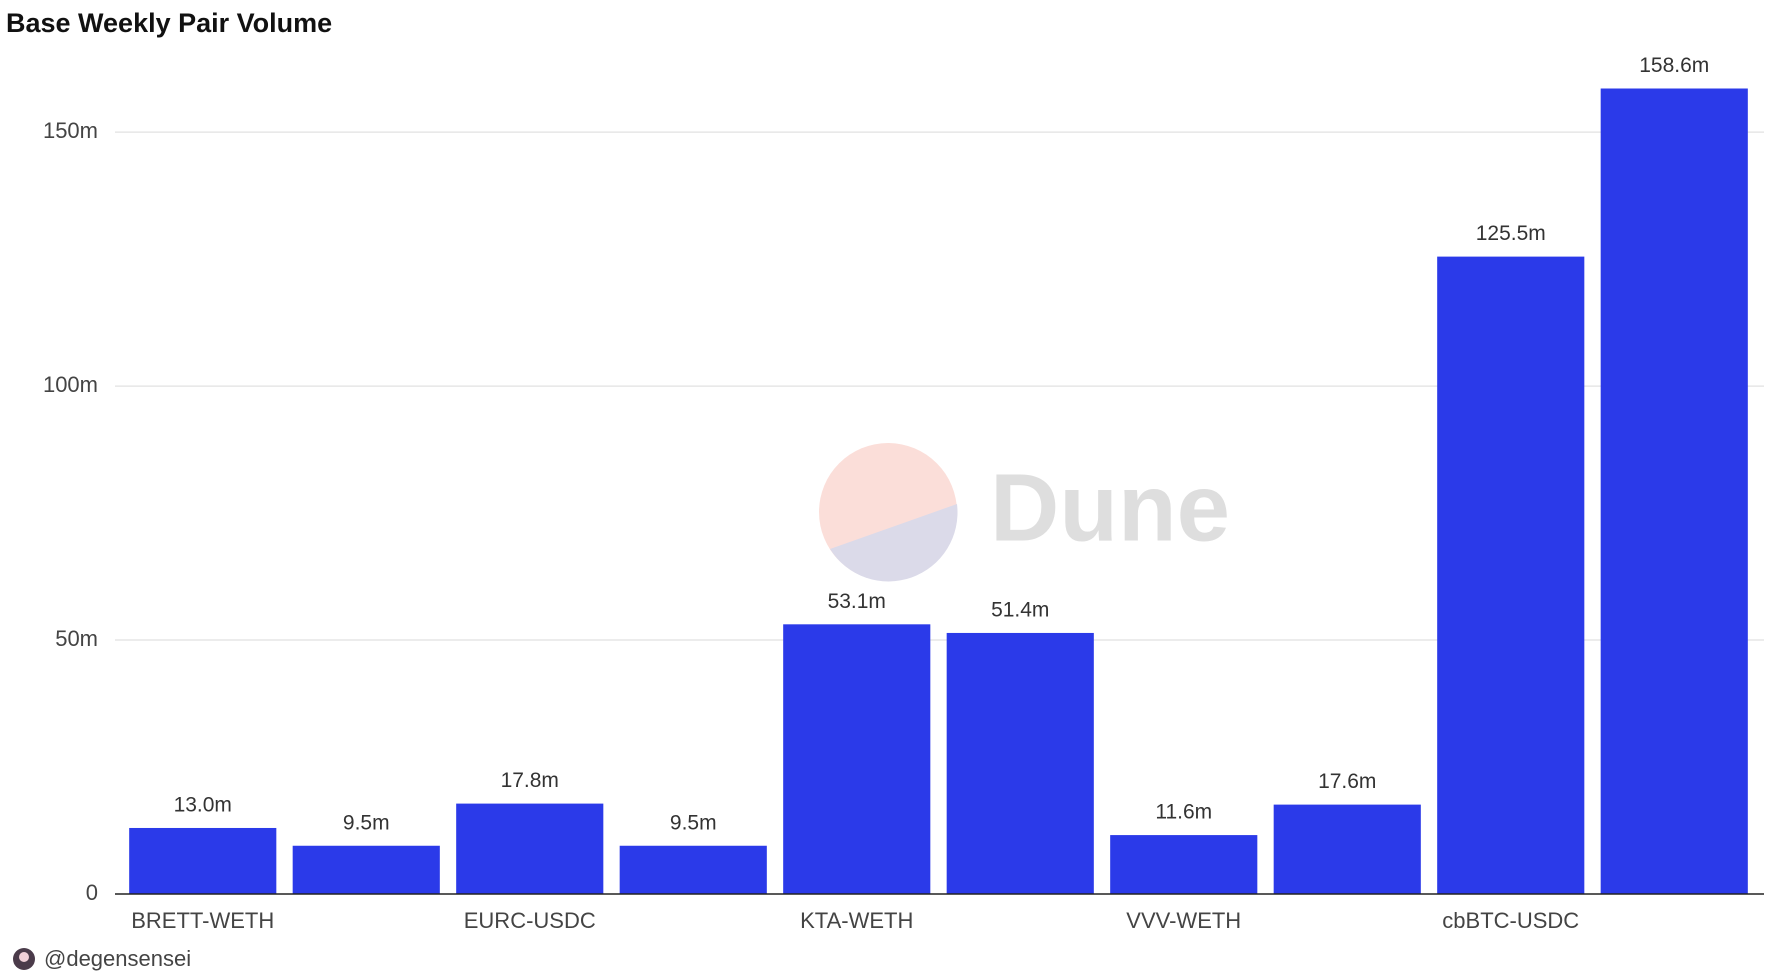 This screenshot has width=1776, height=978. What do you see at coordinates (1511, 233) in the screenshot?
I see `value-label: 125.5m` at bounding box center [1511, 233].